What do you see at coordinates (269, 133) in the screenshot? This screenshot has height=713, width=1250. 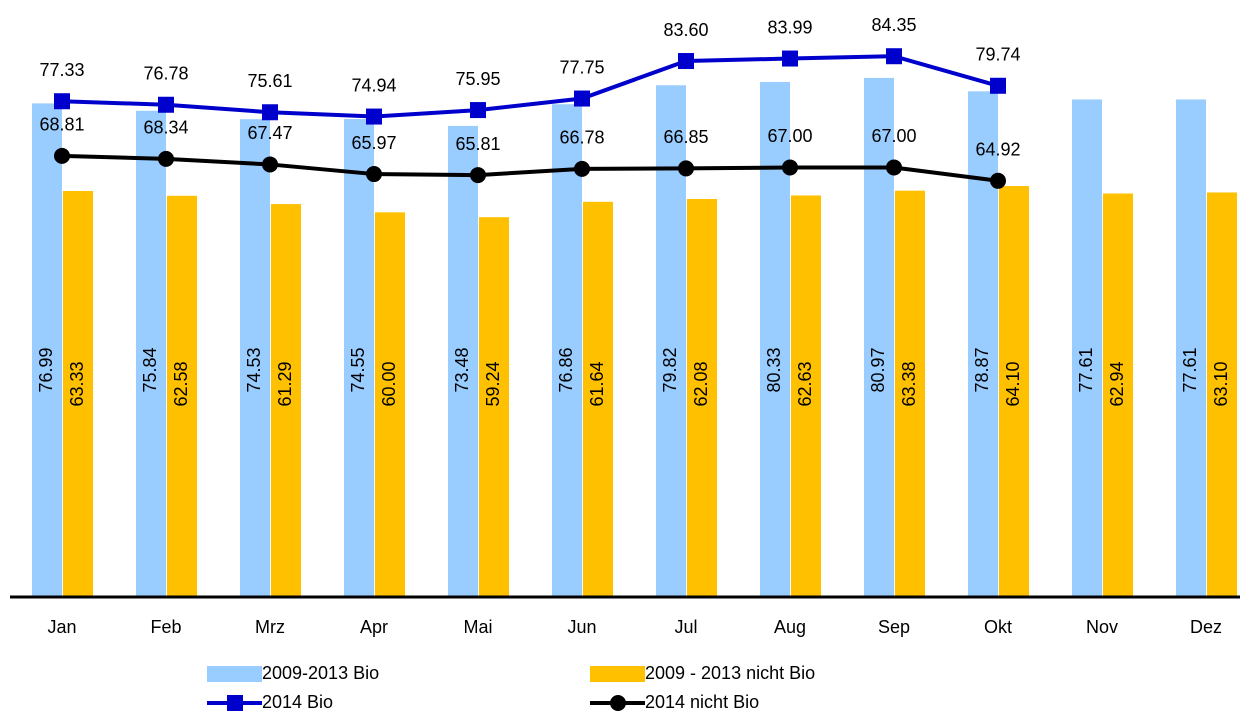 I see `line-value-label: 67.47` at bounding box center [269, 133].